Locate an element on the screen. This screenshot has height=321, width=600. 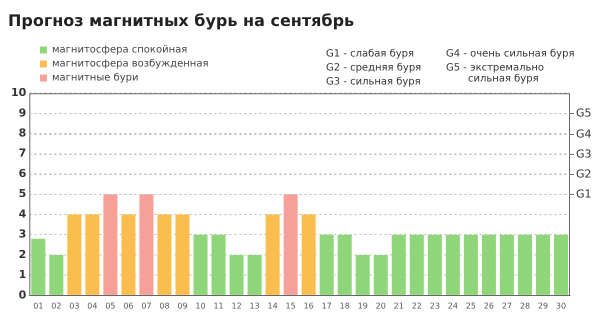
x-tick-label: 23 is located at coordinates (435, 305).